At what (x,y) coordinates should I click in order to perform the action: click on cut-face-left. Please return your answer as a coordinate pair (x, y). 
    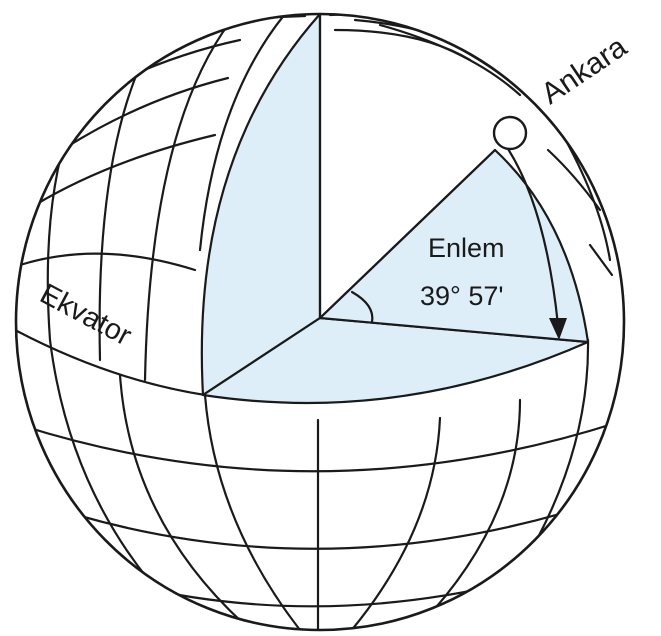
    Looking at the image, I should click on (261, 204).